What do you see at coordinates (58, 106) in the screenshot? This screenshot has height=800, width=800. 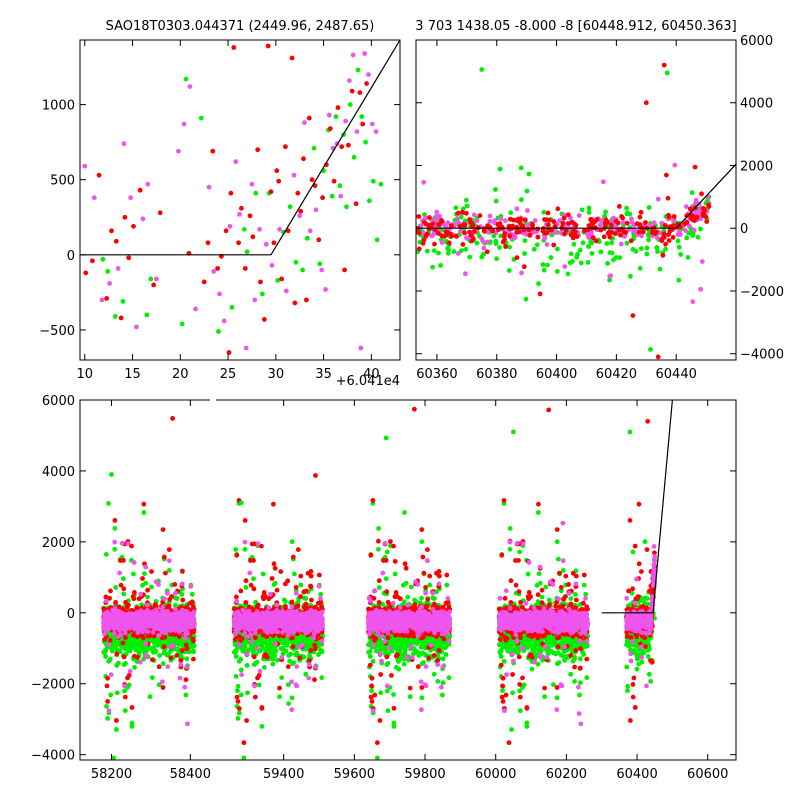 I see `panel1-y-tick-label: 1000` at bounding box center [58, 106].